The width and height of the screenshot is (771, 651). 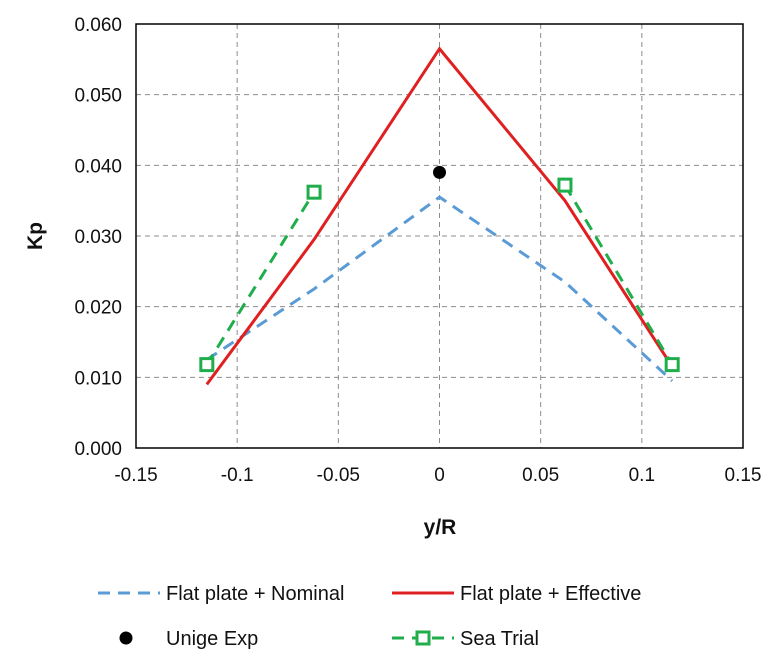 What do you see at coordinates (440, 527) in the screenshot?
I see `x-axis-title: y/R` at bounding box center [440, 527].